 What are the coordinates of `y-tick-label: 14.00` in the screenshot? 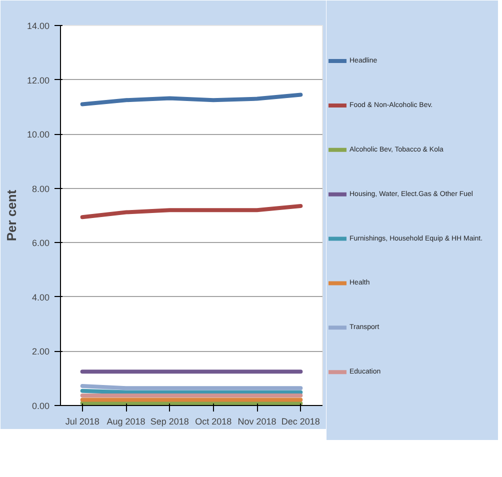 It's located at (38, 26).